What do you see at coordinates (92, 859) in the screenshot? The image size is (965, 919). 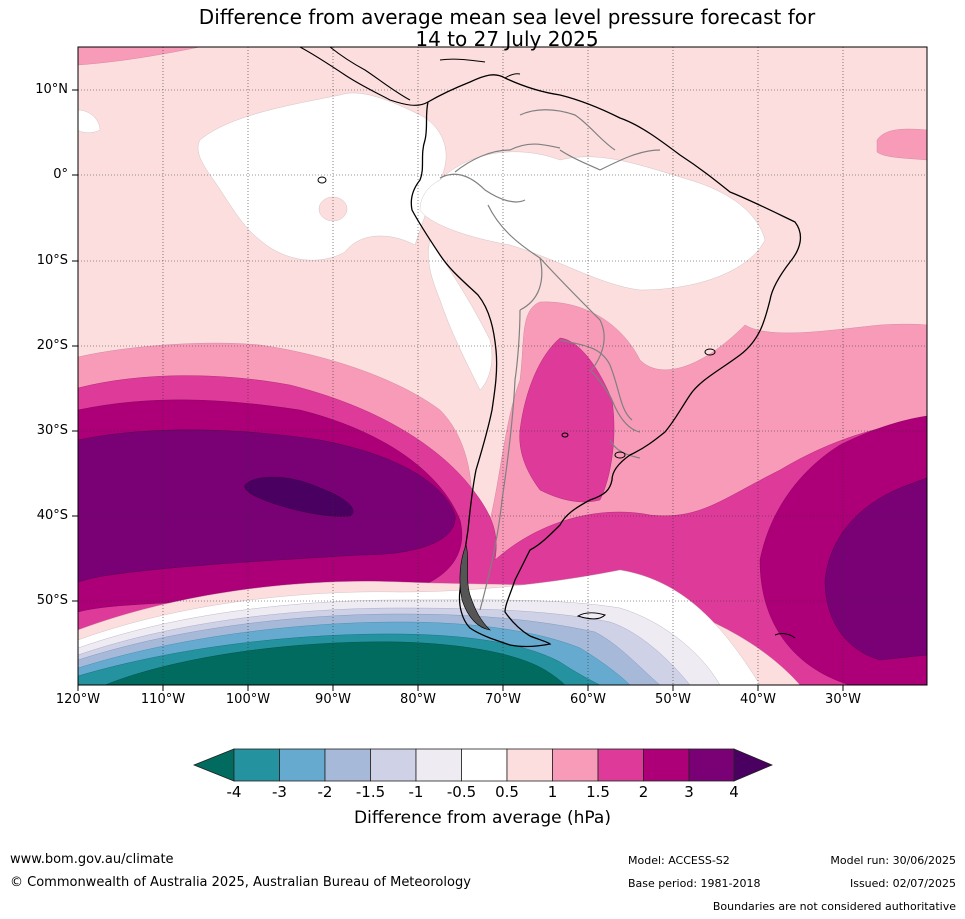 I see `footer-website: www.bom.gov.au/climate` at bounding box center [92, 859].